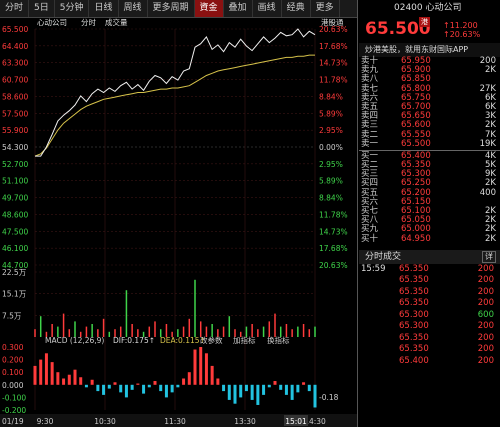 This screenshot has width=500, height=427. Describe the element at coordinates (370, 70) in the screenshot. I see `ask-label: 卖九` at that location.